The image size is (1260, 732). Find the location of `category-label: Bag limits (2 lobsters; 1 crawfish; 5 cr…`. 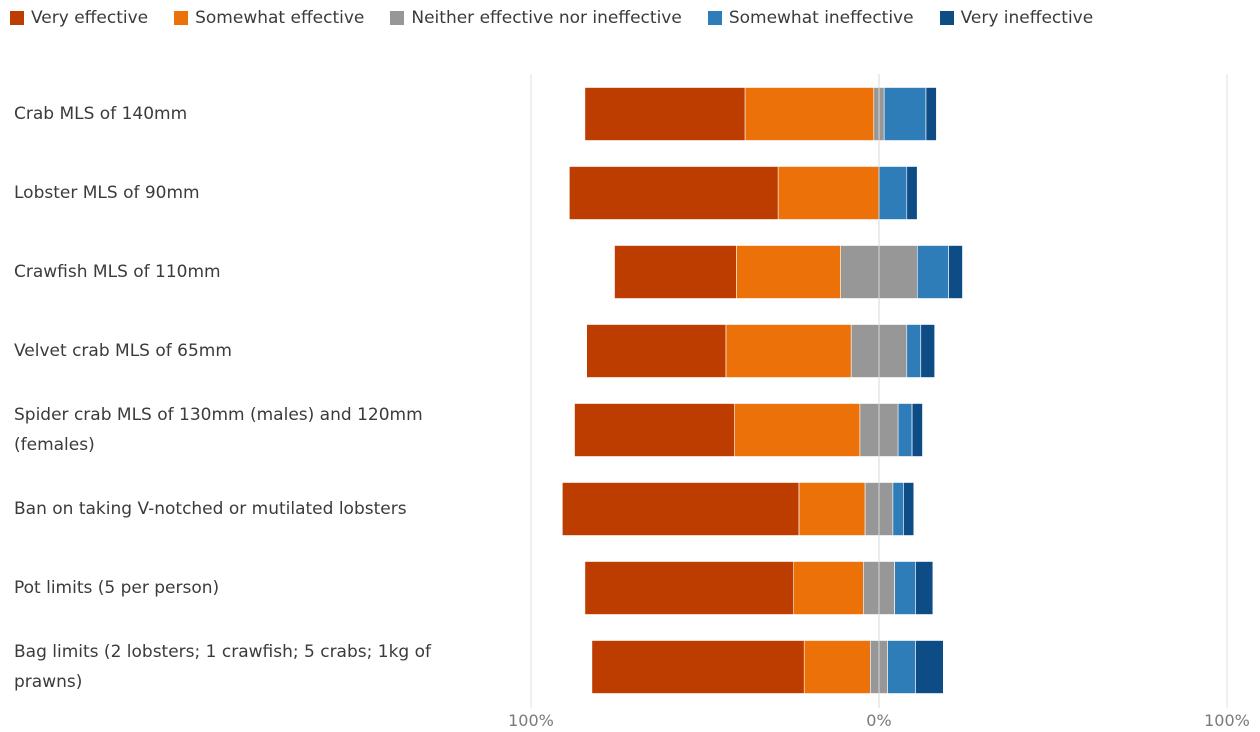

category-label: Bag limits (2 lobsters; 1 crawfish; 5 cr… is located at coordinates (239, 667).